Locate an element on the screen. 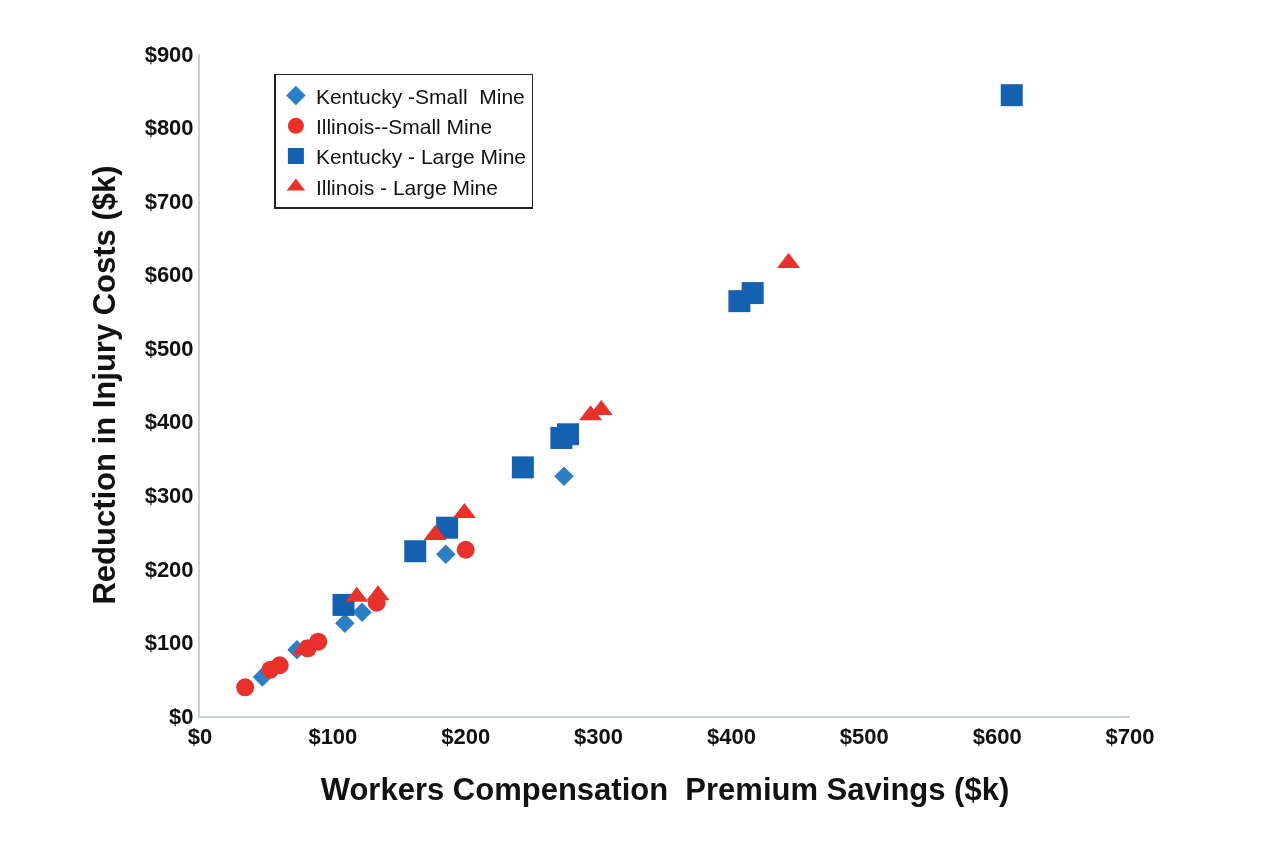 This screenshot has width=1264, height=848. legend-label: Kentucky -Small Mine is located at coordinates (420, 96).